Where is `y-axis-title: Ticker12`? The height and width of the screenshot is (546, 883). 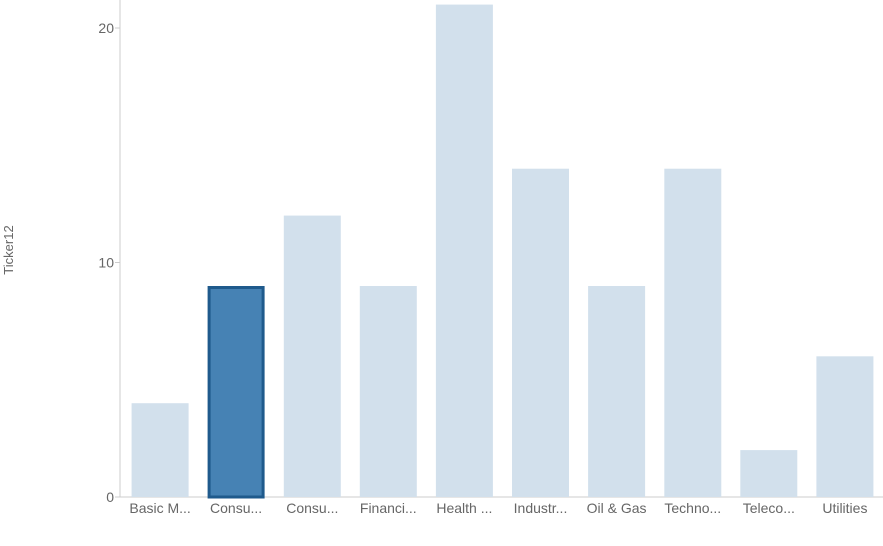
y-axis-title: Ticker12 is located at coordinates (8, 249).